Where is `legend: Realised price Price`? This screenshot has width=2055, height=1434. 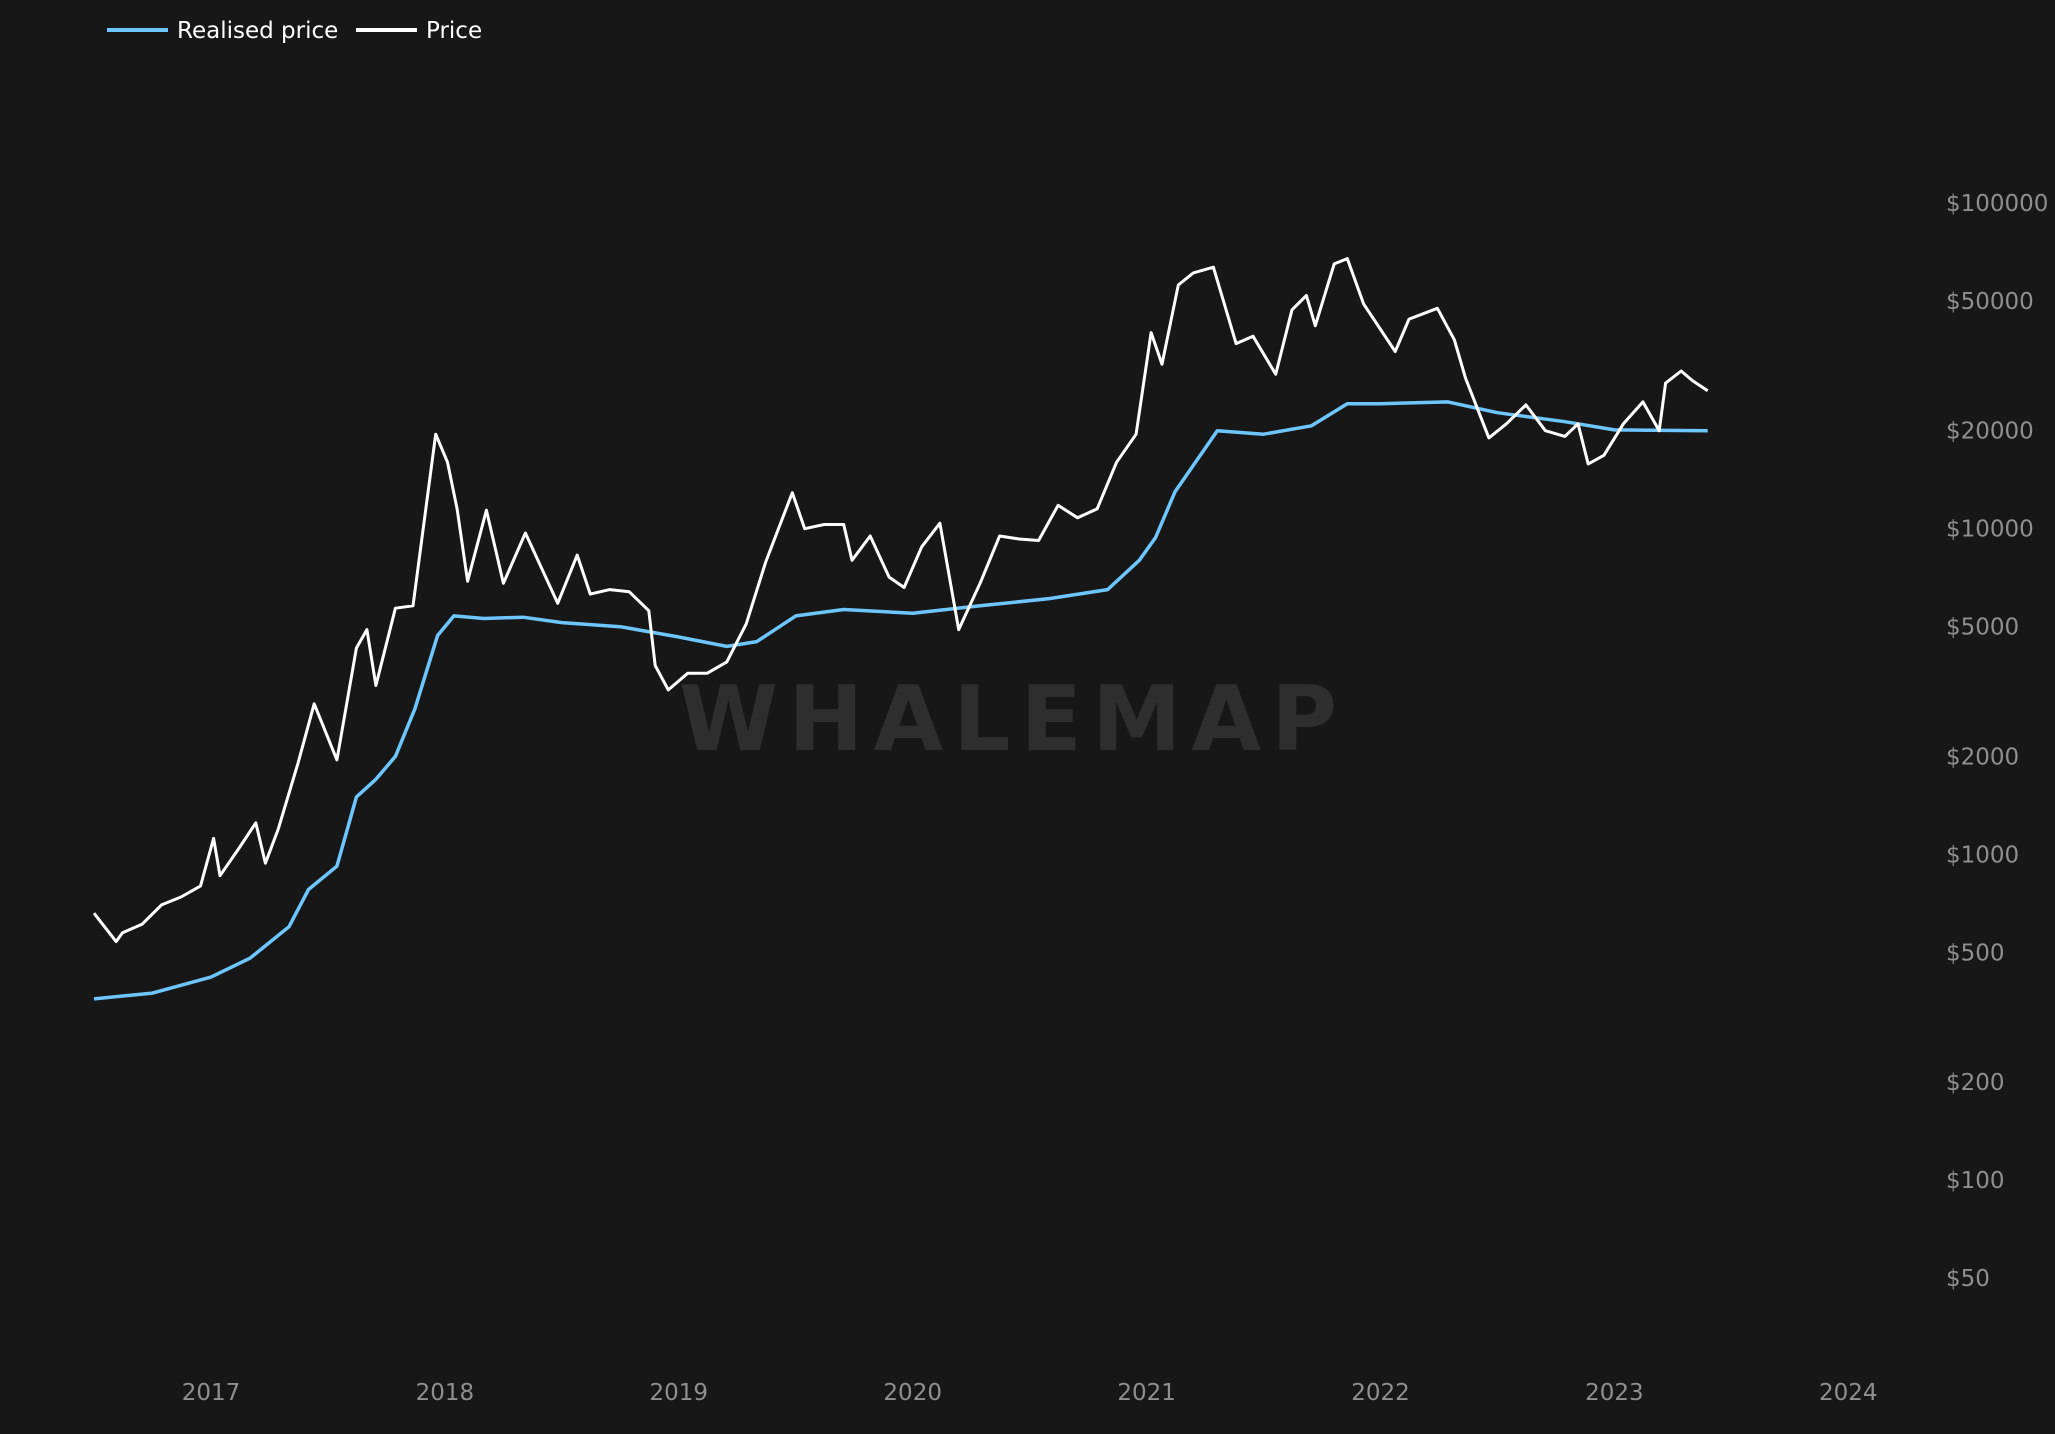
legend: Realised price Price is located at coordinates (294, 31).